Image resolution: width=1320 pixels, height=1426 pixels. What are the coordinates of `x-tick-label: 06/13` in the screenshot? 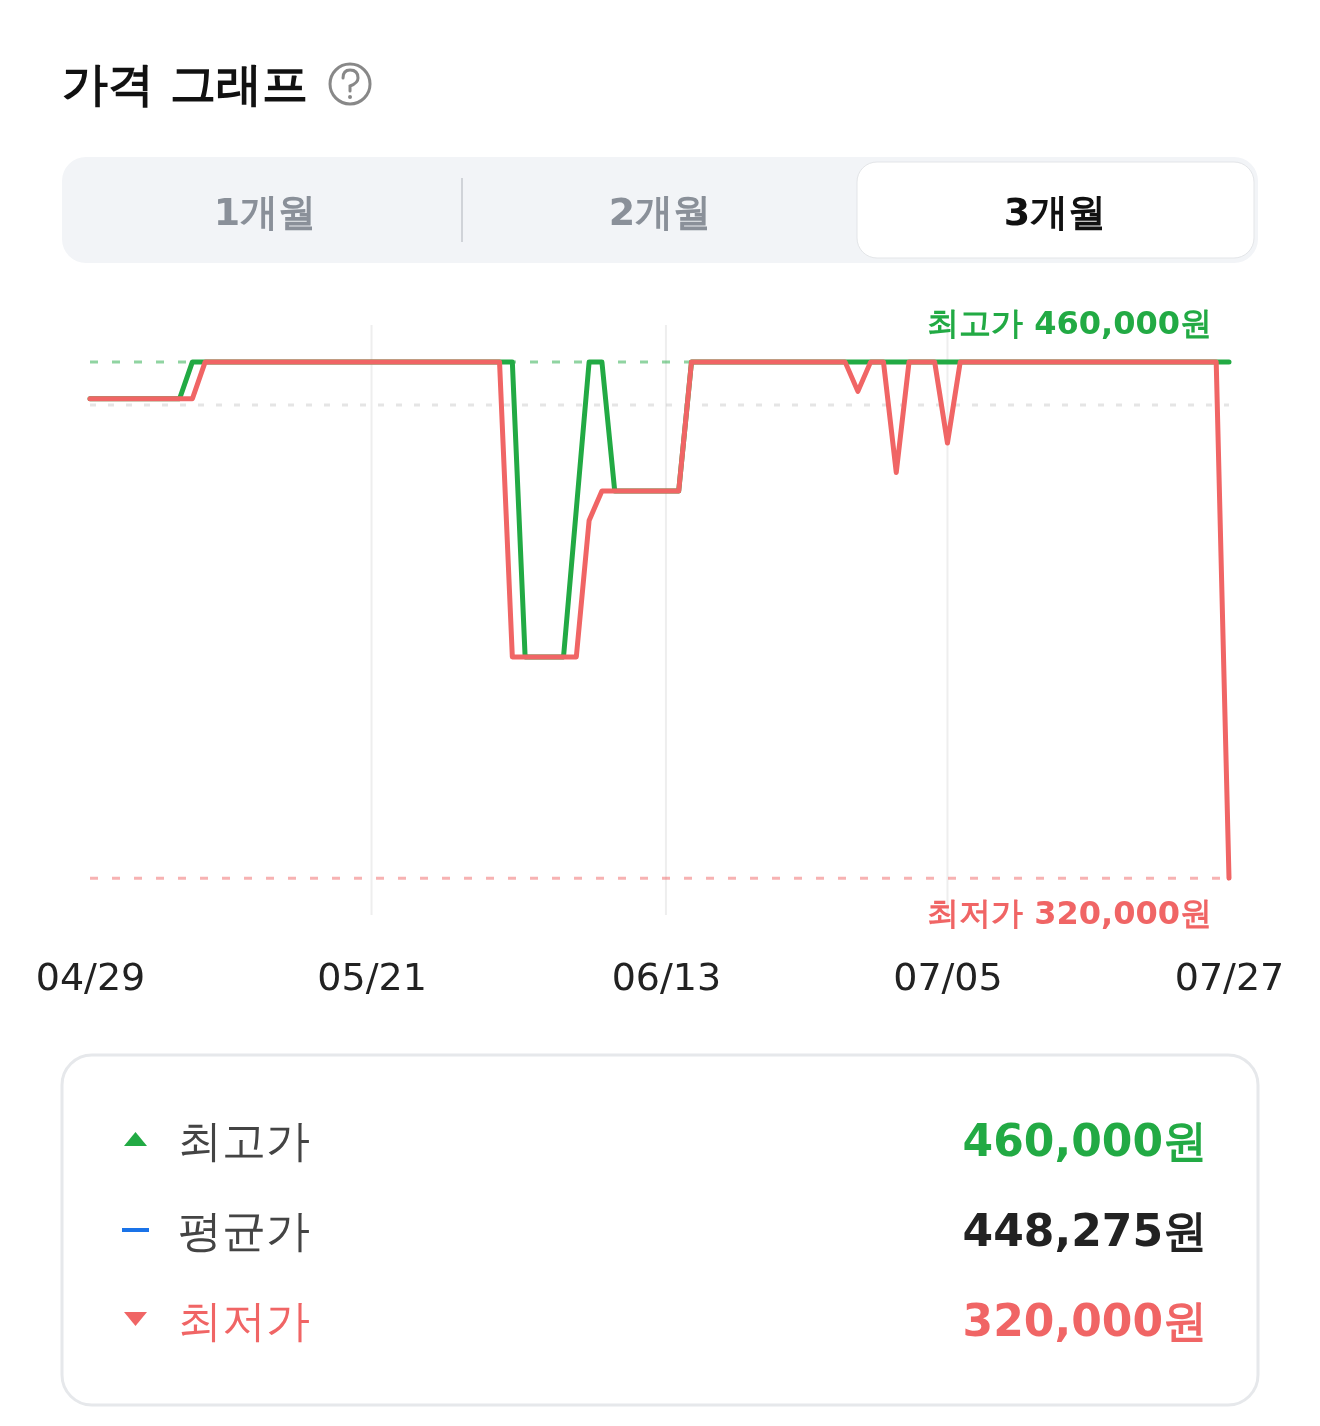 It's located at (666, 976).